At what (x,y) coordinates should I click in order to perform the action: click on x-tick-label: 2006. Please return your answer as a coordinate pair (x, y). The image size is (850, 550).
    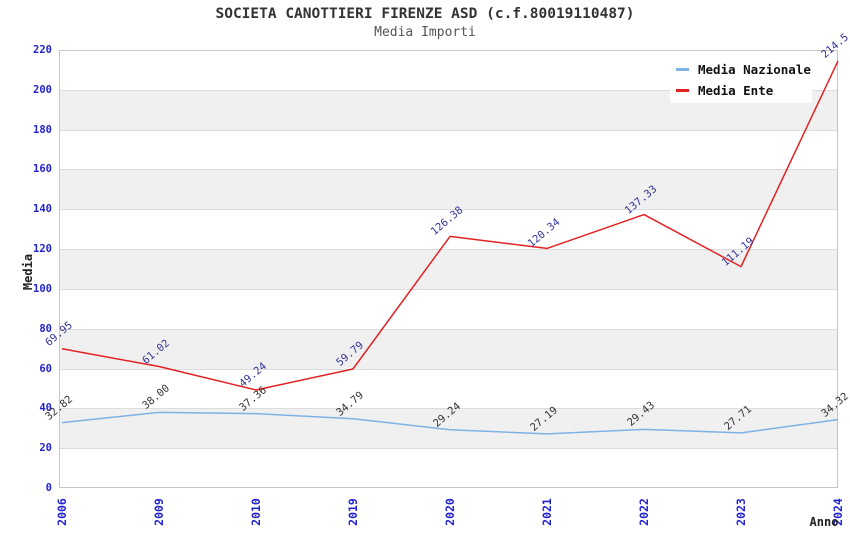
    Looking at the image, I should click on (62, 512).